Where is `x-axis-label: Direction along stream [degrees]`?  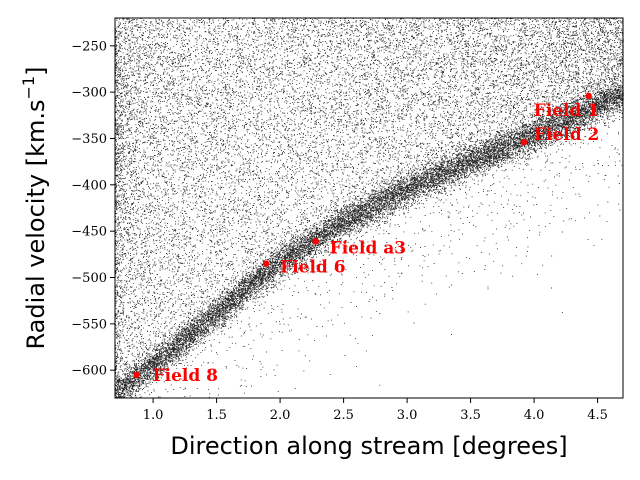 x-axis-label: Direction along stream [degrees] is located at coordinates (368, 446).